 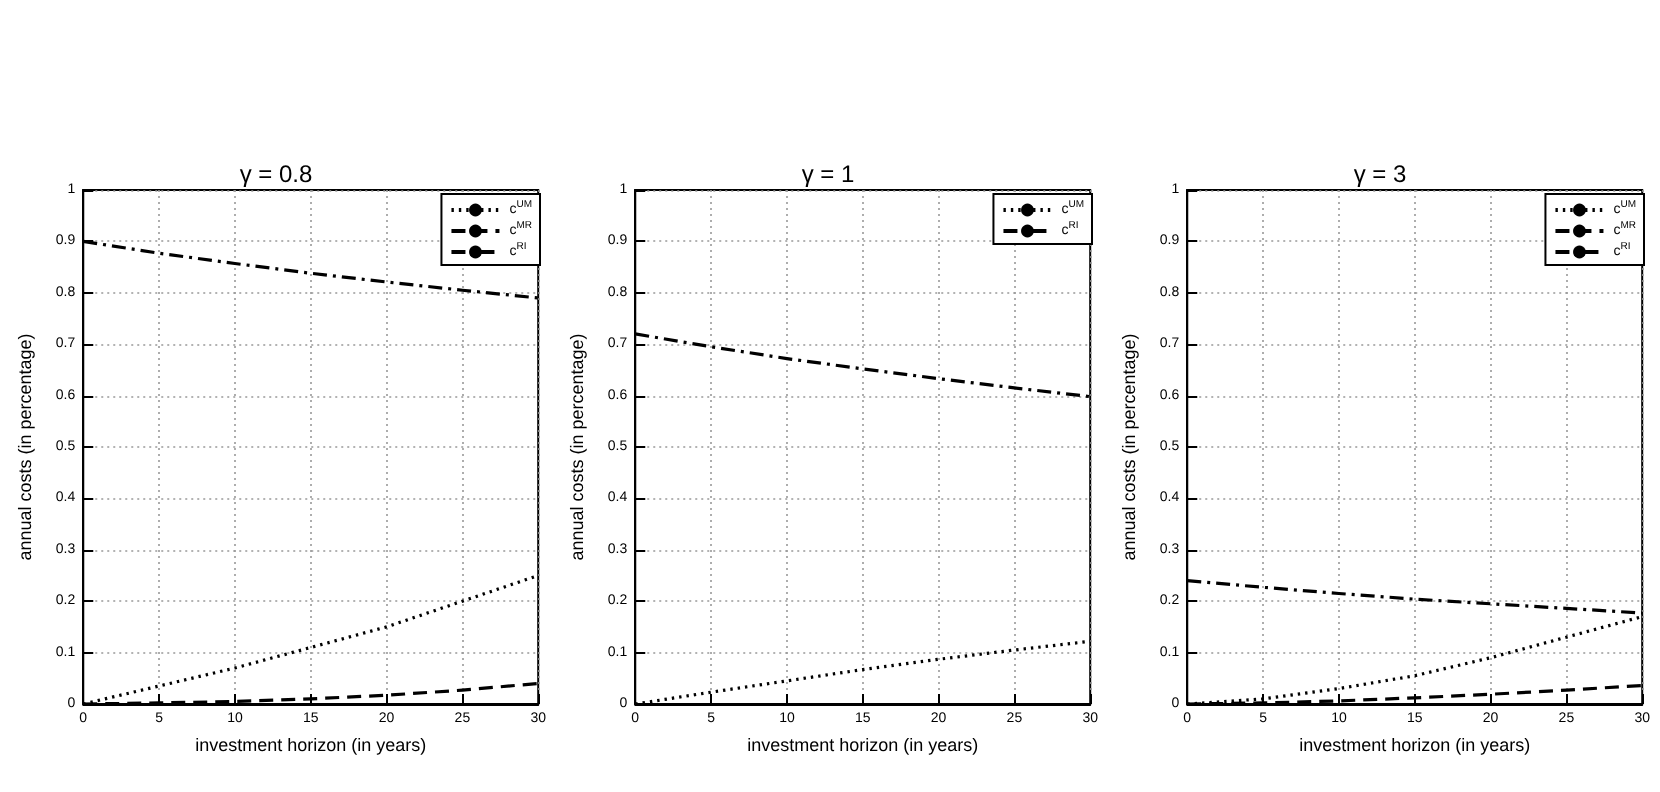 I want to click on chart-title: γ = 3, so click(x=1380, y=174).